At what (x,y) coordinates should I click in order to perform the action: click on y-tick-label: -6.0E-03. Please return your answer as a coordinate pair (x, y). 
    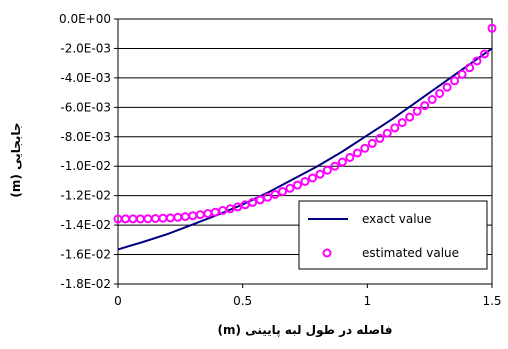
    Looking at the image, I should click on (85, 107).